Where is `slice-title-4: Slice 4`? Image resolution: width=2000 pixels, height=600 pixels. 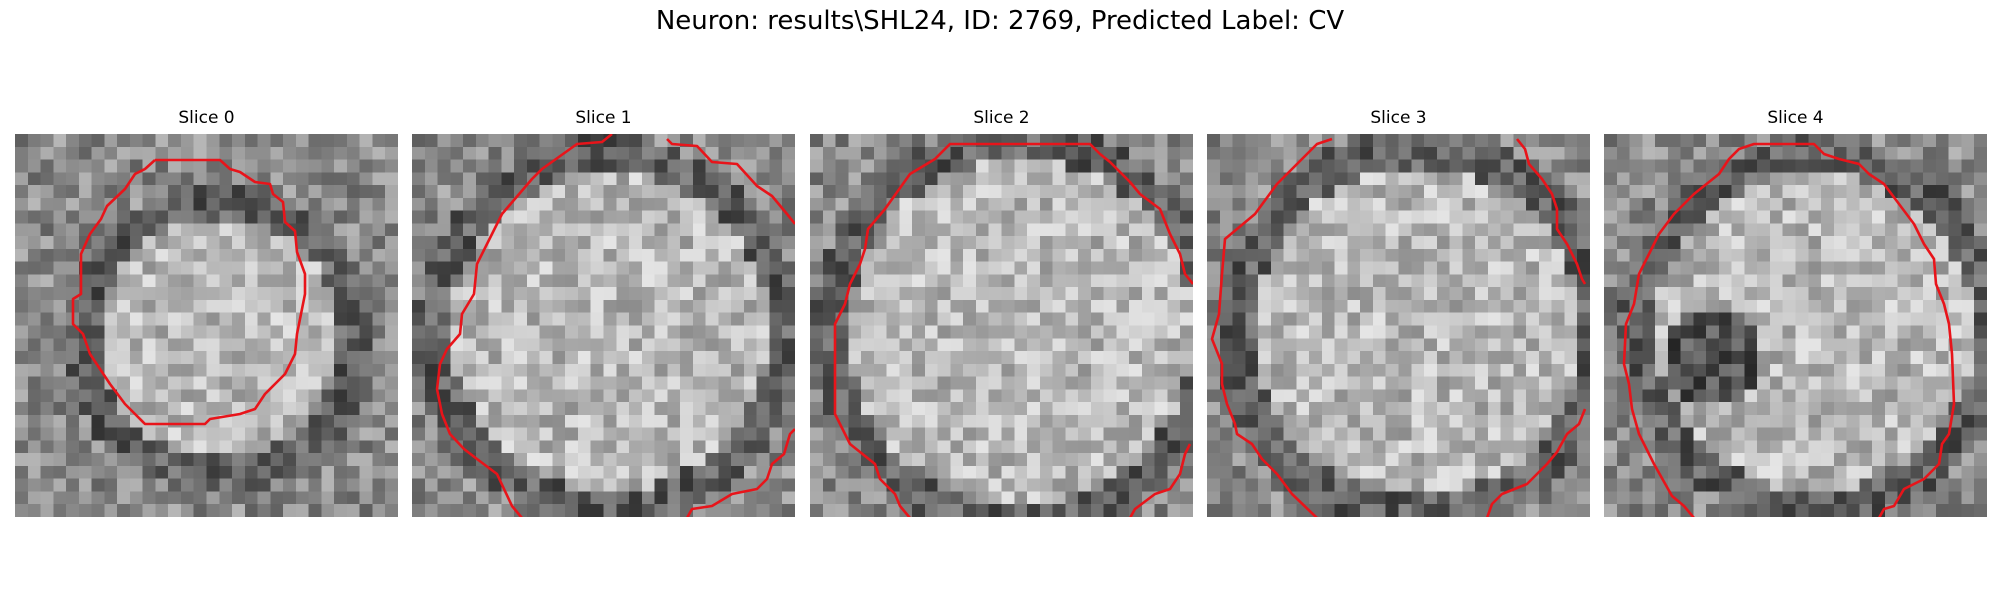
slice-title-4: Slice 4 is located at coordinates (1795, 118).